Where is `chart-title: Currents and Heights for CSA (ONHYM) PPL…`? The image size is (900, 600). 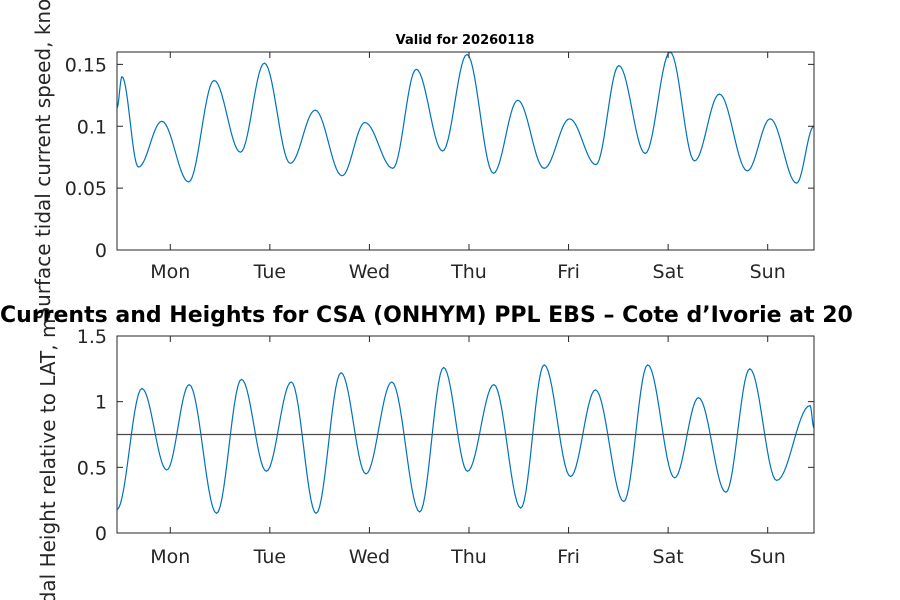 chart-title: Currents and Heights for CSA (ONHYM) PPL… is located at coordinates (426, 315).